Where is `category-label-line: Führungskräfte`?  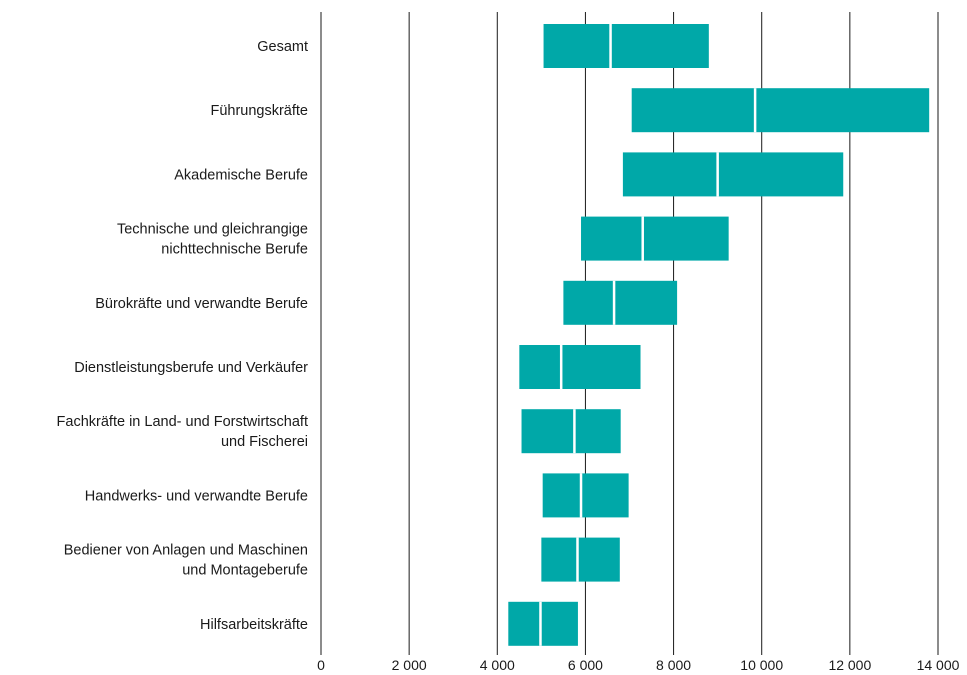 category-label-line: Führungskräfte is located at coordinates (259, 111).